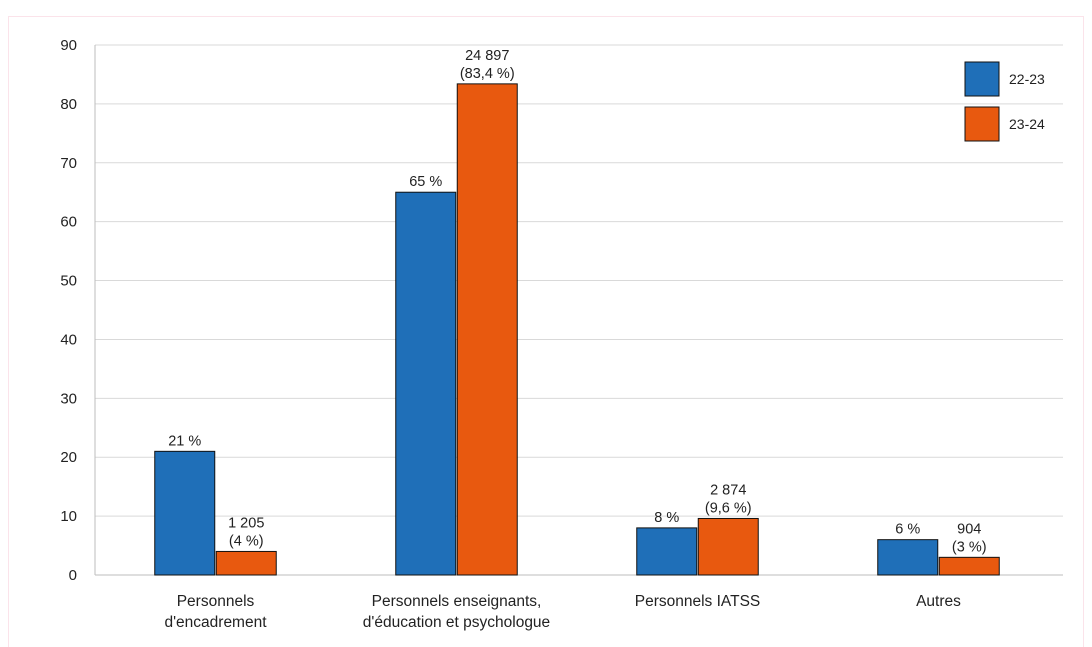 The image size is (1092, 647). Describe the element at coordinates (728, 508) in the screenshot. I see `data-label: (9,6 %)` at that location.